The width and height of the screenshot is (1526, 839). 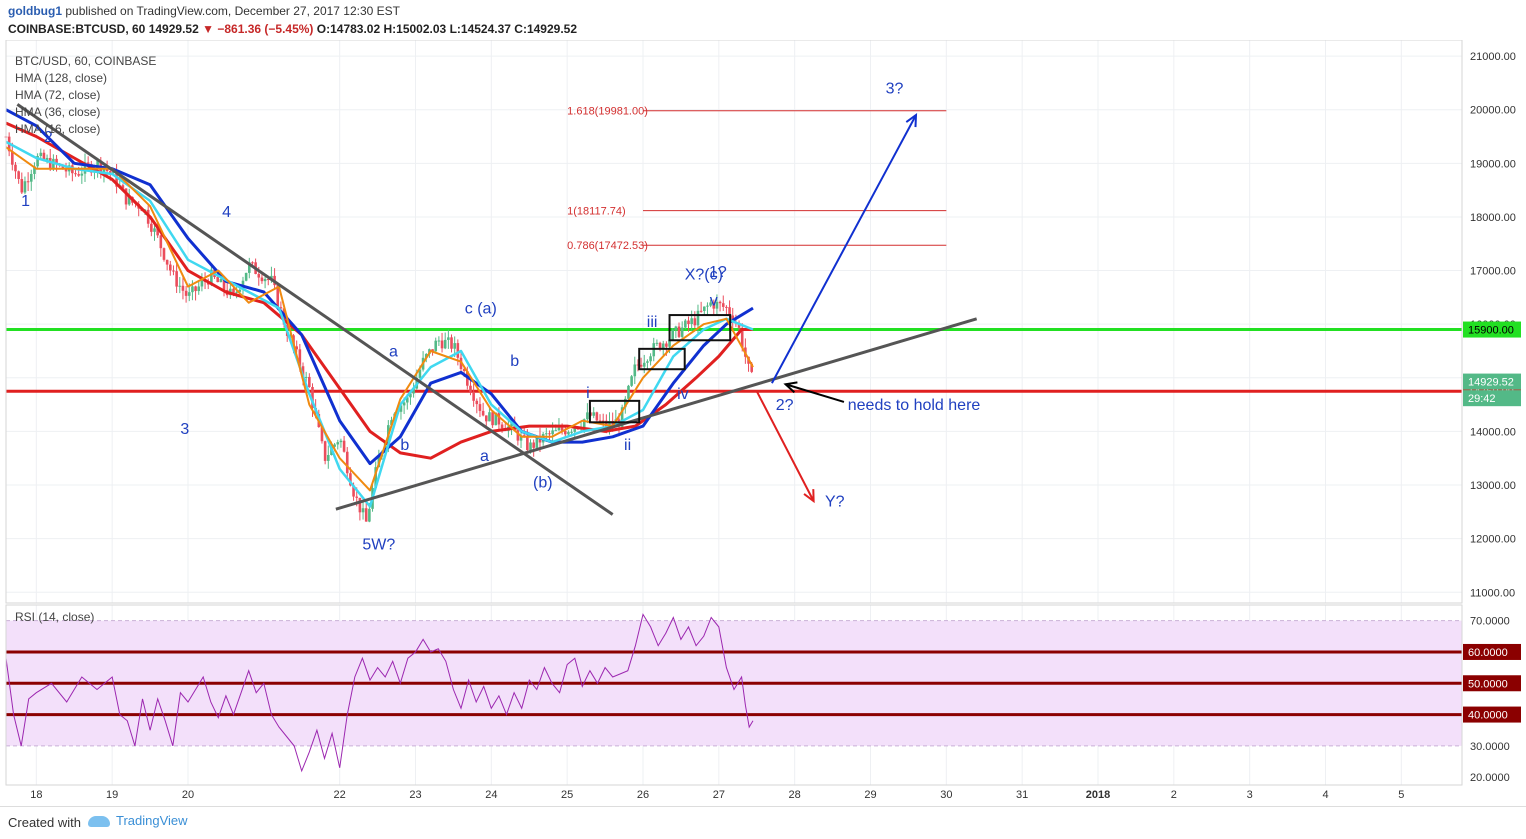 I want to click on fib-level-label: 0.786(17472.53), so click(x=607, y=246).